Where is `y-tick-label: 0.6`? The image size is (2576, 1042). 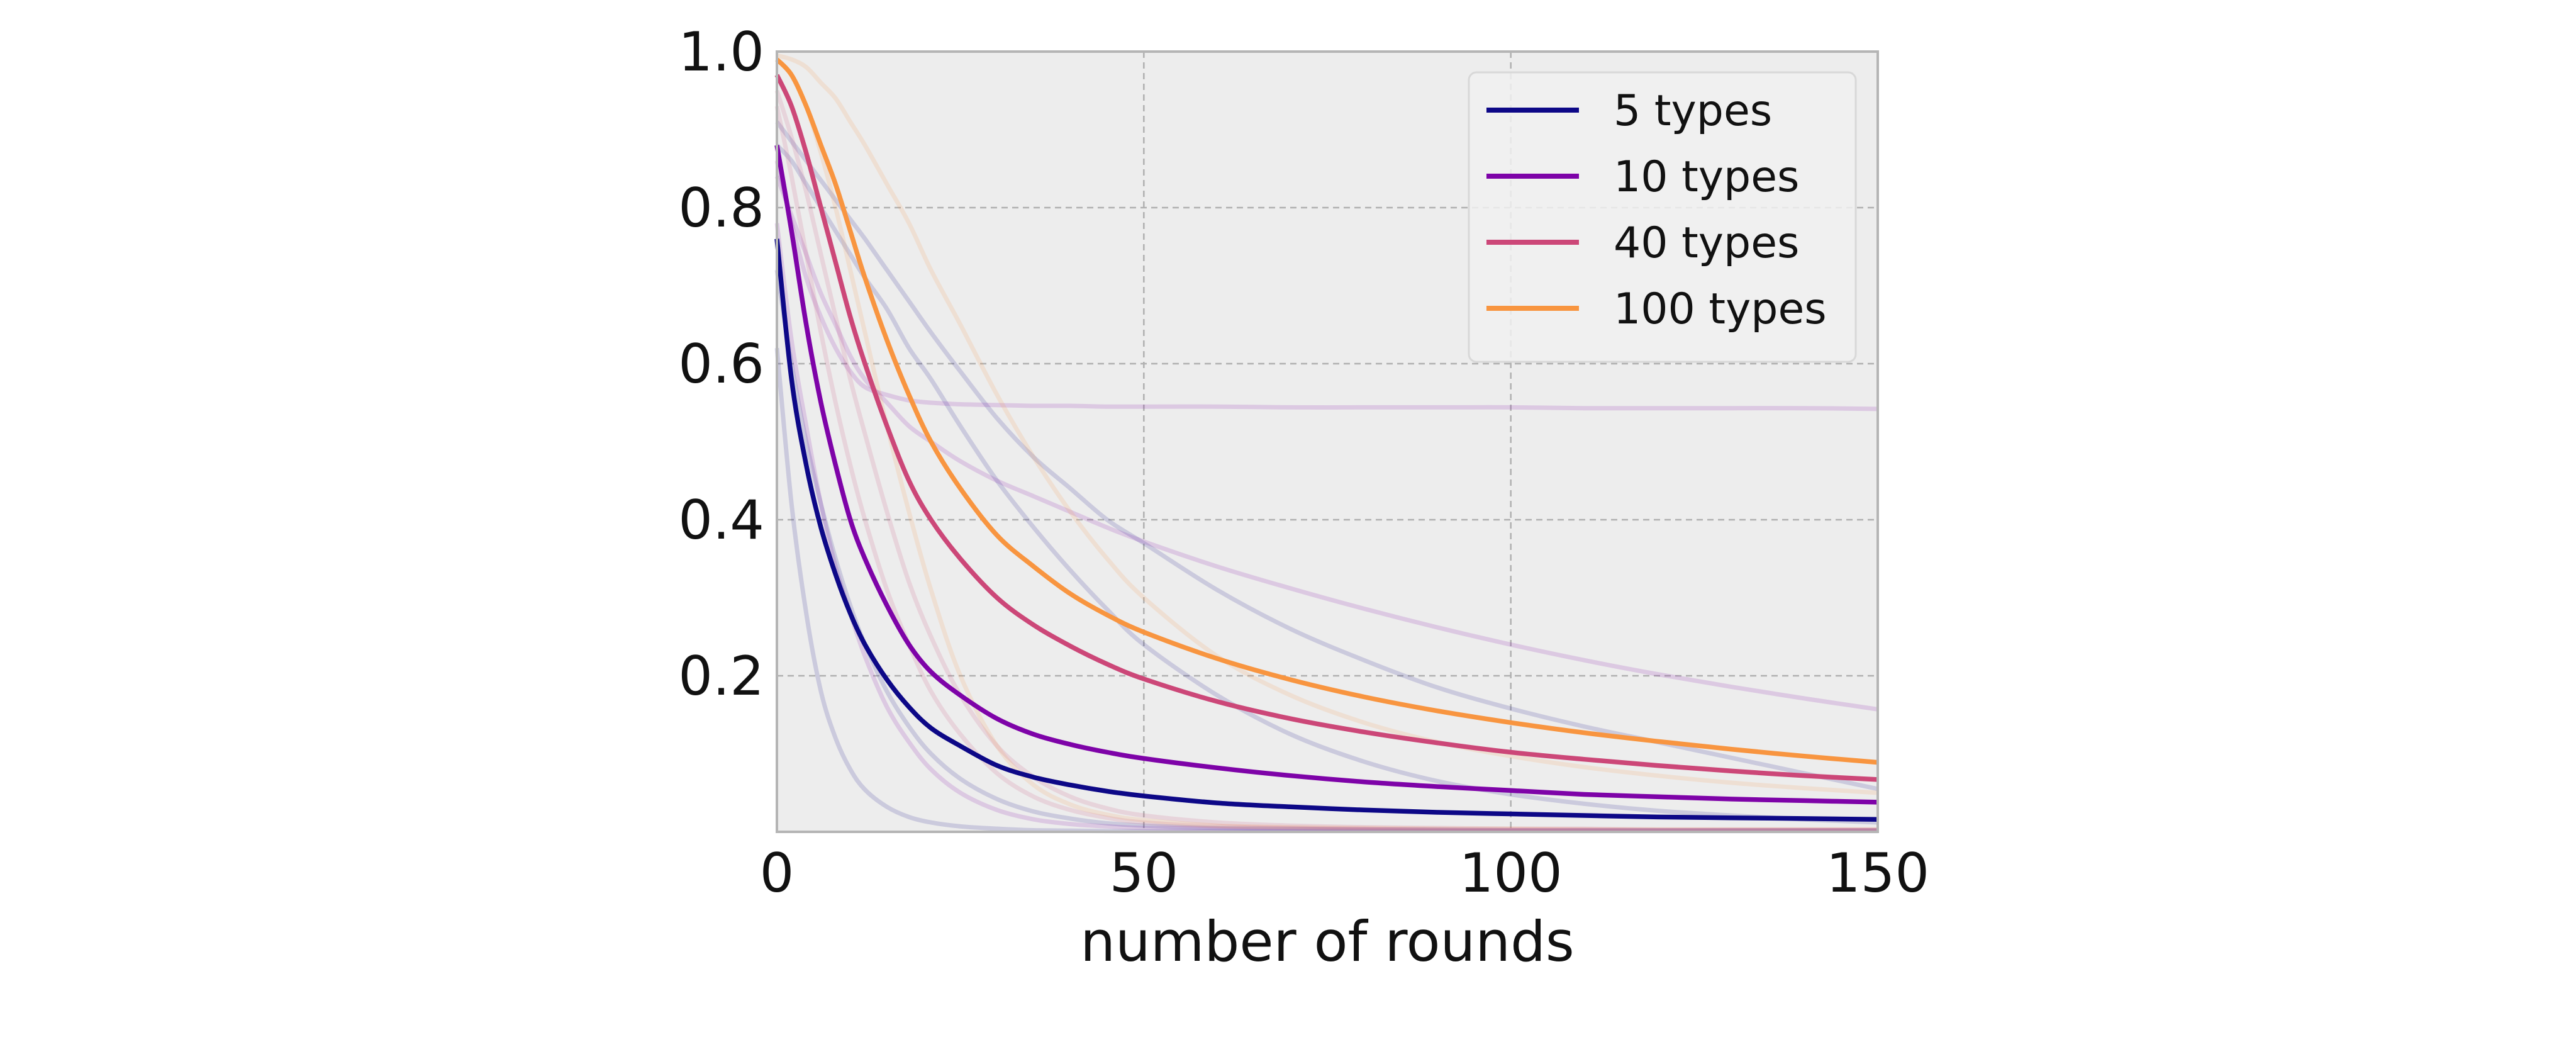
y-tick-label: 0.6 is located at coordinates (721, 364).